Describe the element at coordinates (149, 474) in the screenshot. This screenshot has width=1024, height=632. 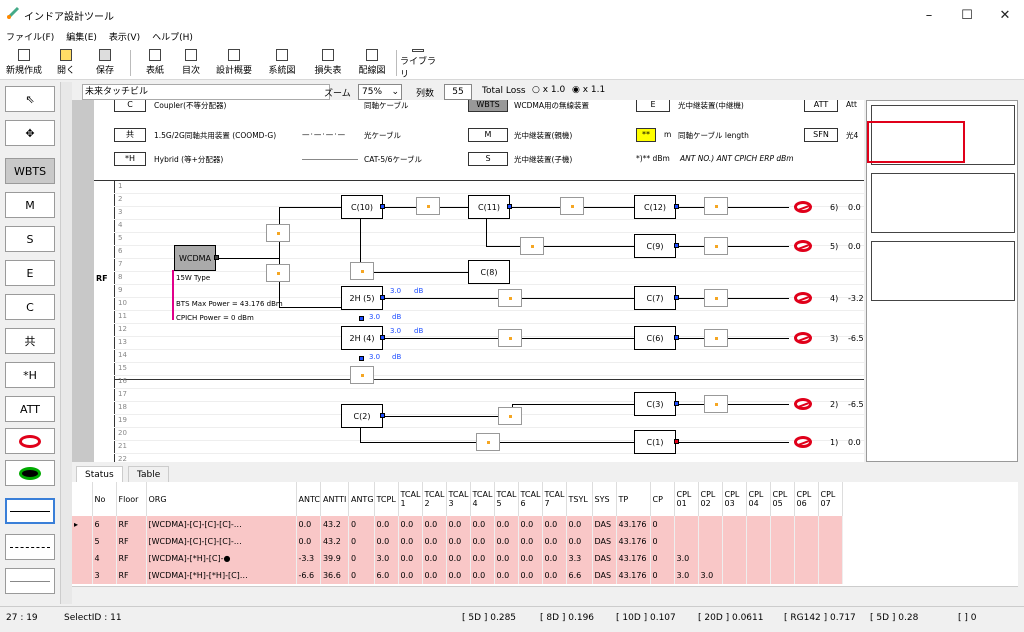
I see `tab-table: Table` at that location.